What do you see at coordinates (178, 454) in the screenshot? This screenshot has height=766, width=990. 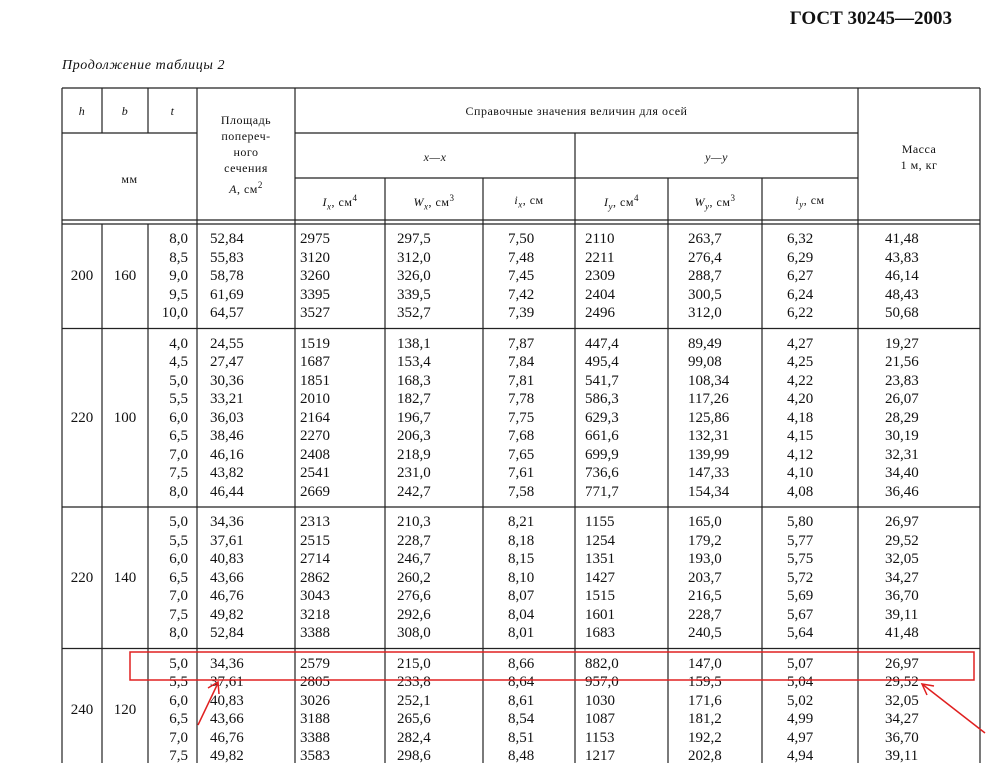 I see `cell-value: 7,0` at bounding box center [178, 454].